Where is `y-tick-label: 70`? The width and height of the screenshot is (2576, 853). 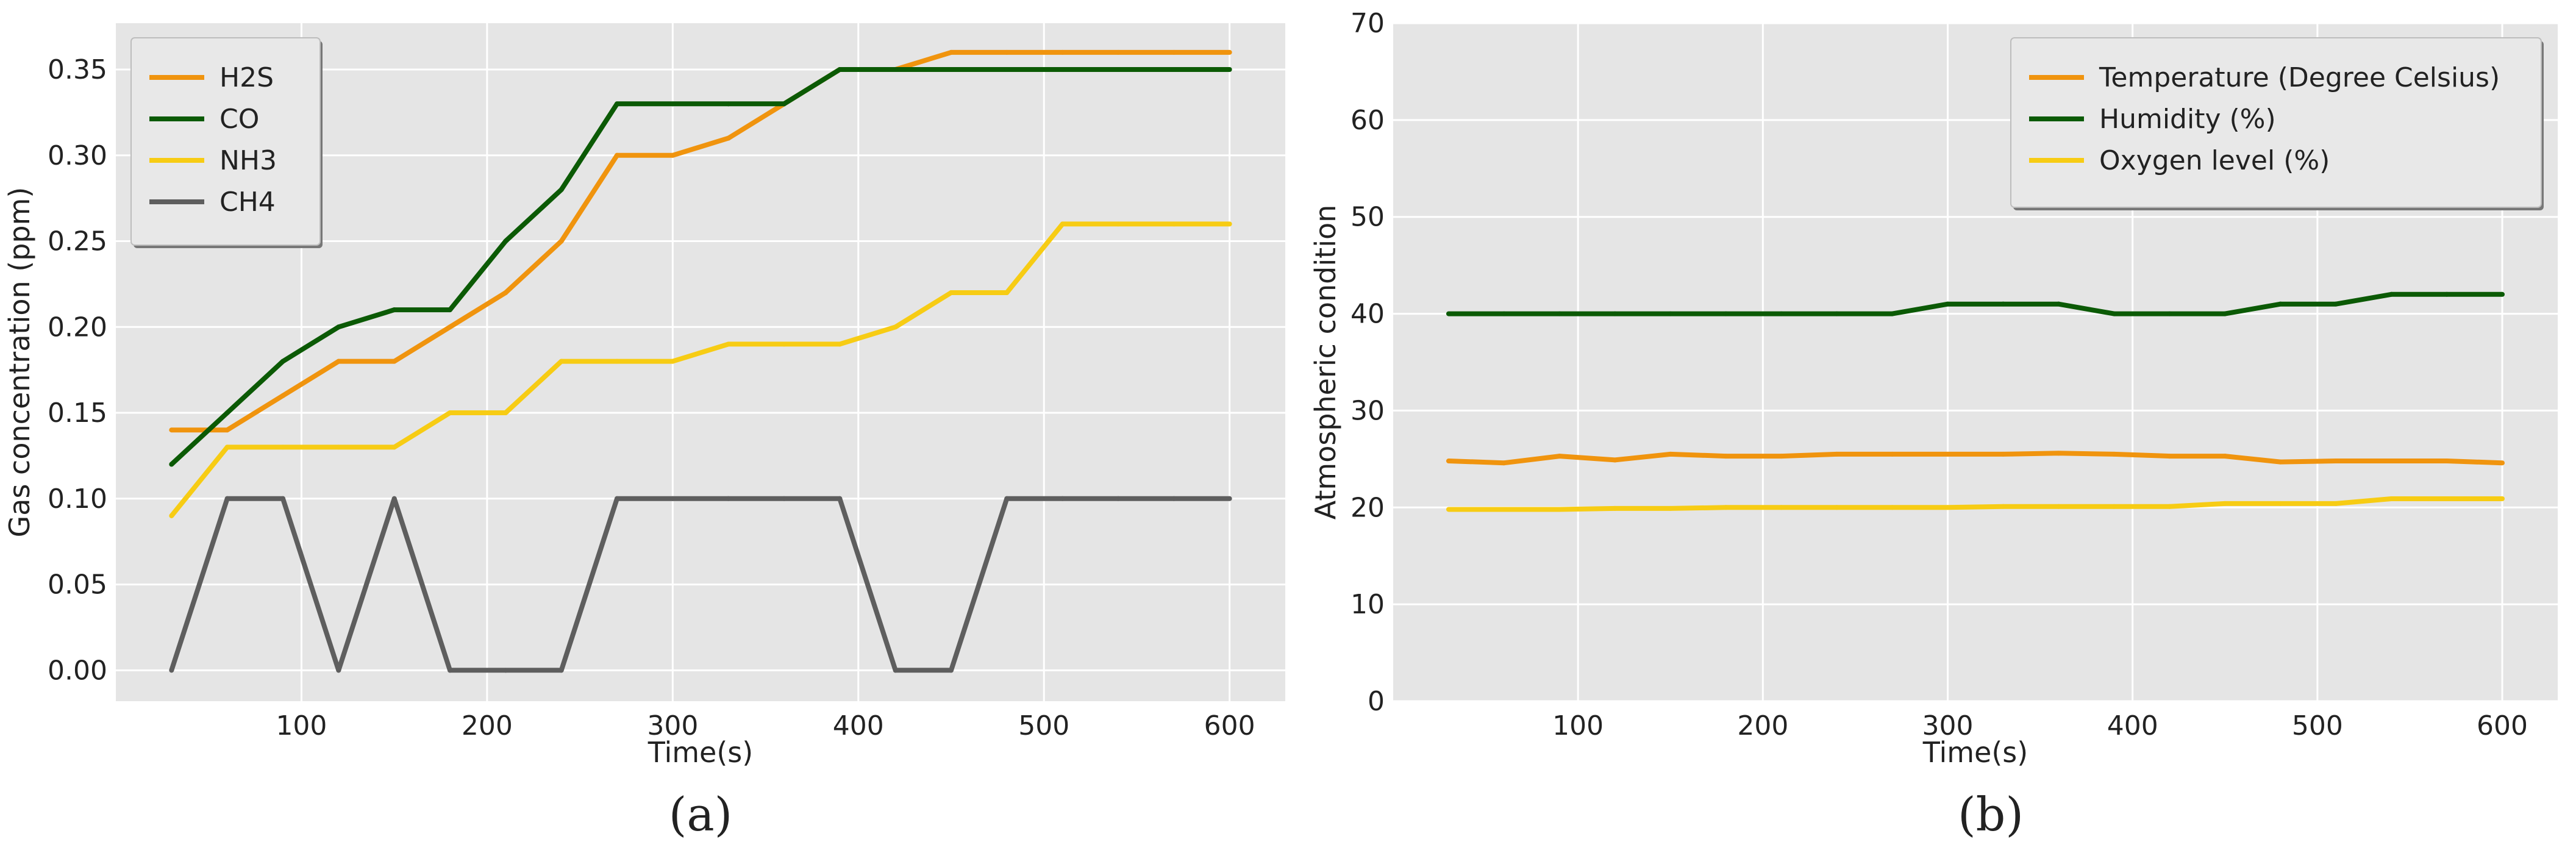
y-tick-label: 70 is located at coordinates (1367, 23).